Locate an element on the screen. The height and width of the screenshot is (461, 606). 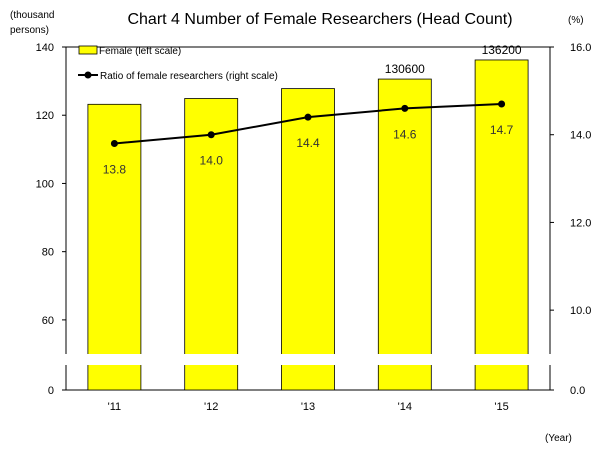
x-tick-label: '13 is located at coordinates (308, 407).